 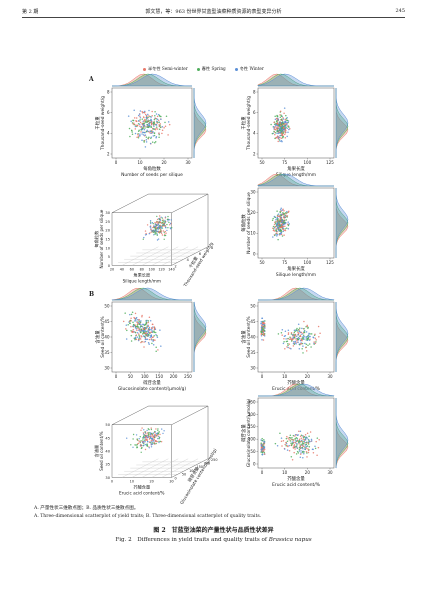 I want to click on p3-xlabel-en: Silique length/mm, so click(x=142, y=280).